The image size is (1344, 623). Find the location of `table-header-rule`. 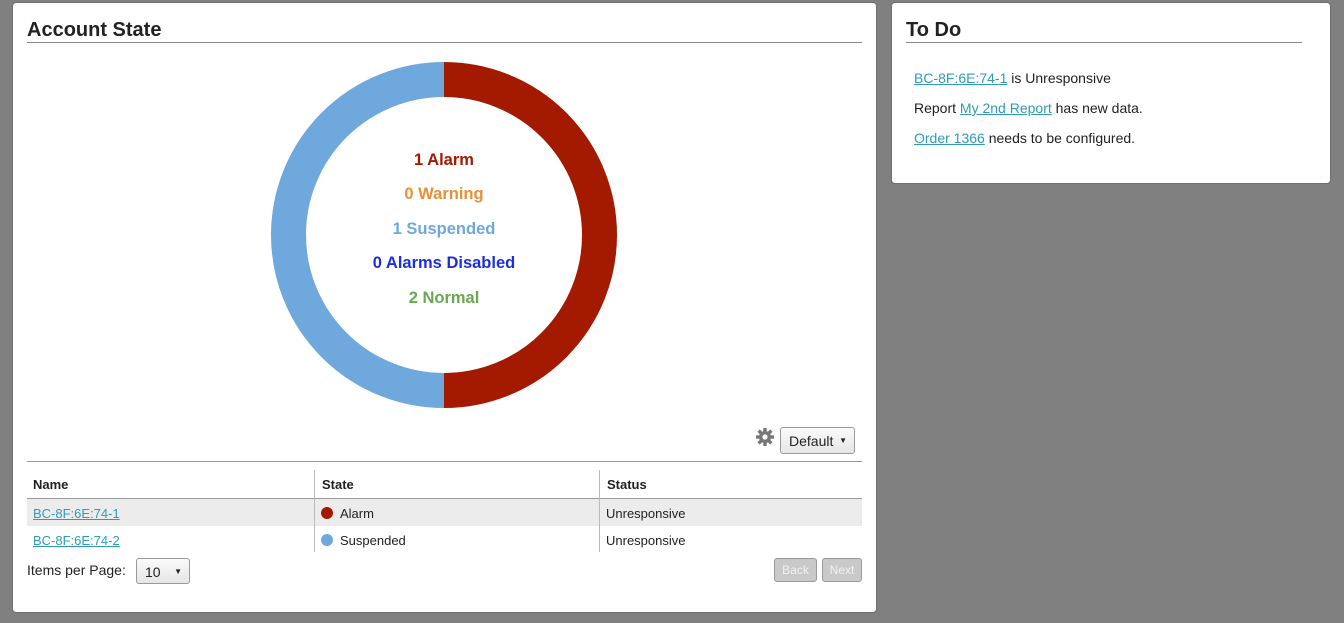

table-header-rule is located at coordinates (444, 498).